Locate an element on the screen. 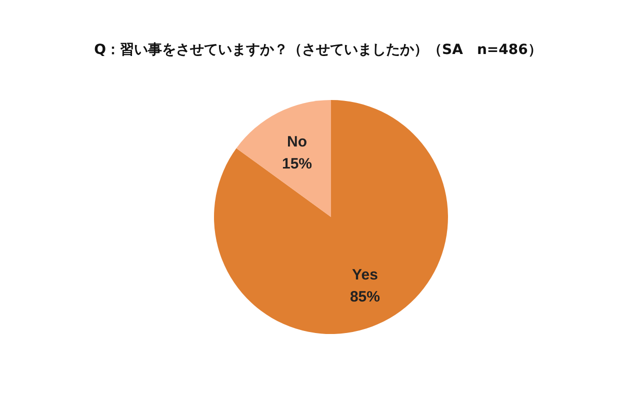 The width and height of the screenshot is (640, 394). chart-title: Q：習い事をさせていますか？（させていましたか）（SA n=486） is located at coordinates (318, 50).